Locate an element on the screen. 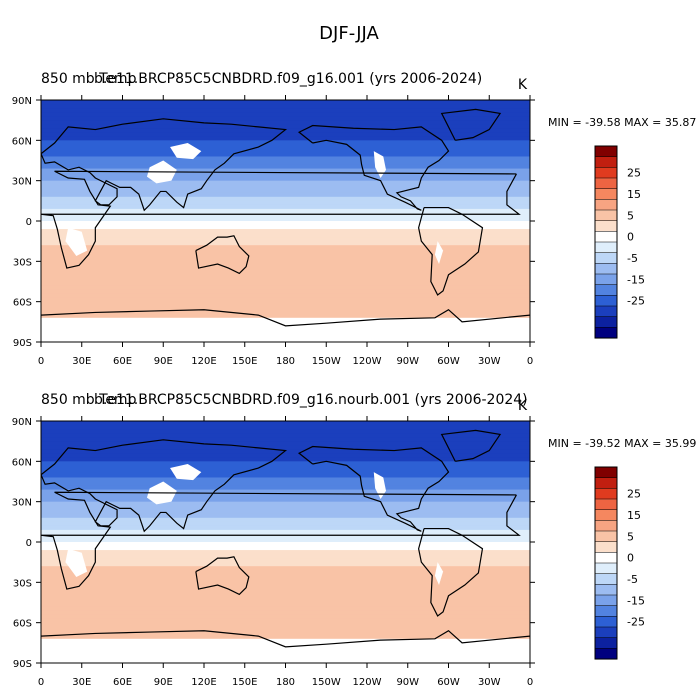 This screenshot has height=700, width=700. x-tick-label: 30W is located at coordinates (489, 361).